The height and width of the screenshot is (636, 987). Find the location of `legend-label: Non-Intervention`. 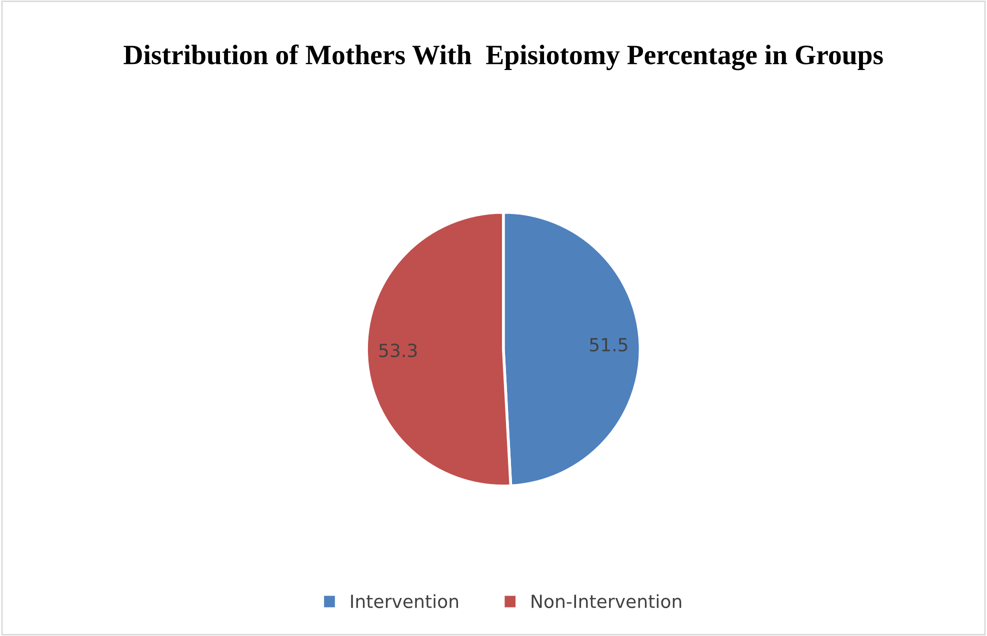

legend-label: Non-Intervention is located at coordinates (607, 601).